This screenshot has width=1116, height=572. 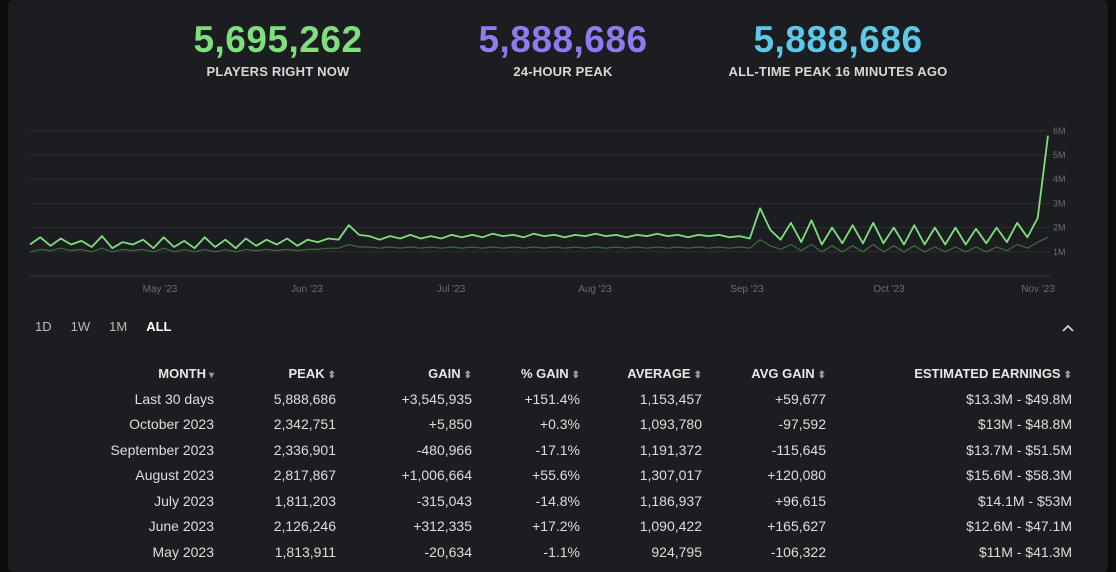 I want to click on avg-gain-cell: -106,322, so click(x=798, y=551).